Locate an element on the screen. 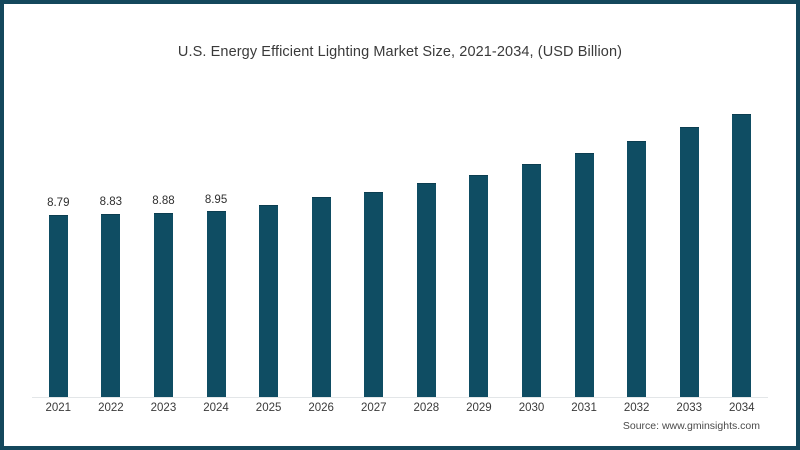 The height and width of the screenshot is (450, 800). x-axis-label: 2032 is located at coordinates (636, 408).